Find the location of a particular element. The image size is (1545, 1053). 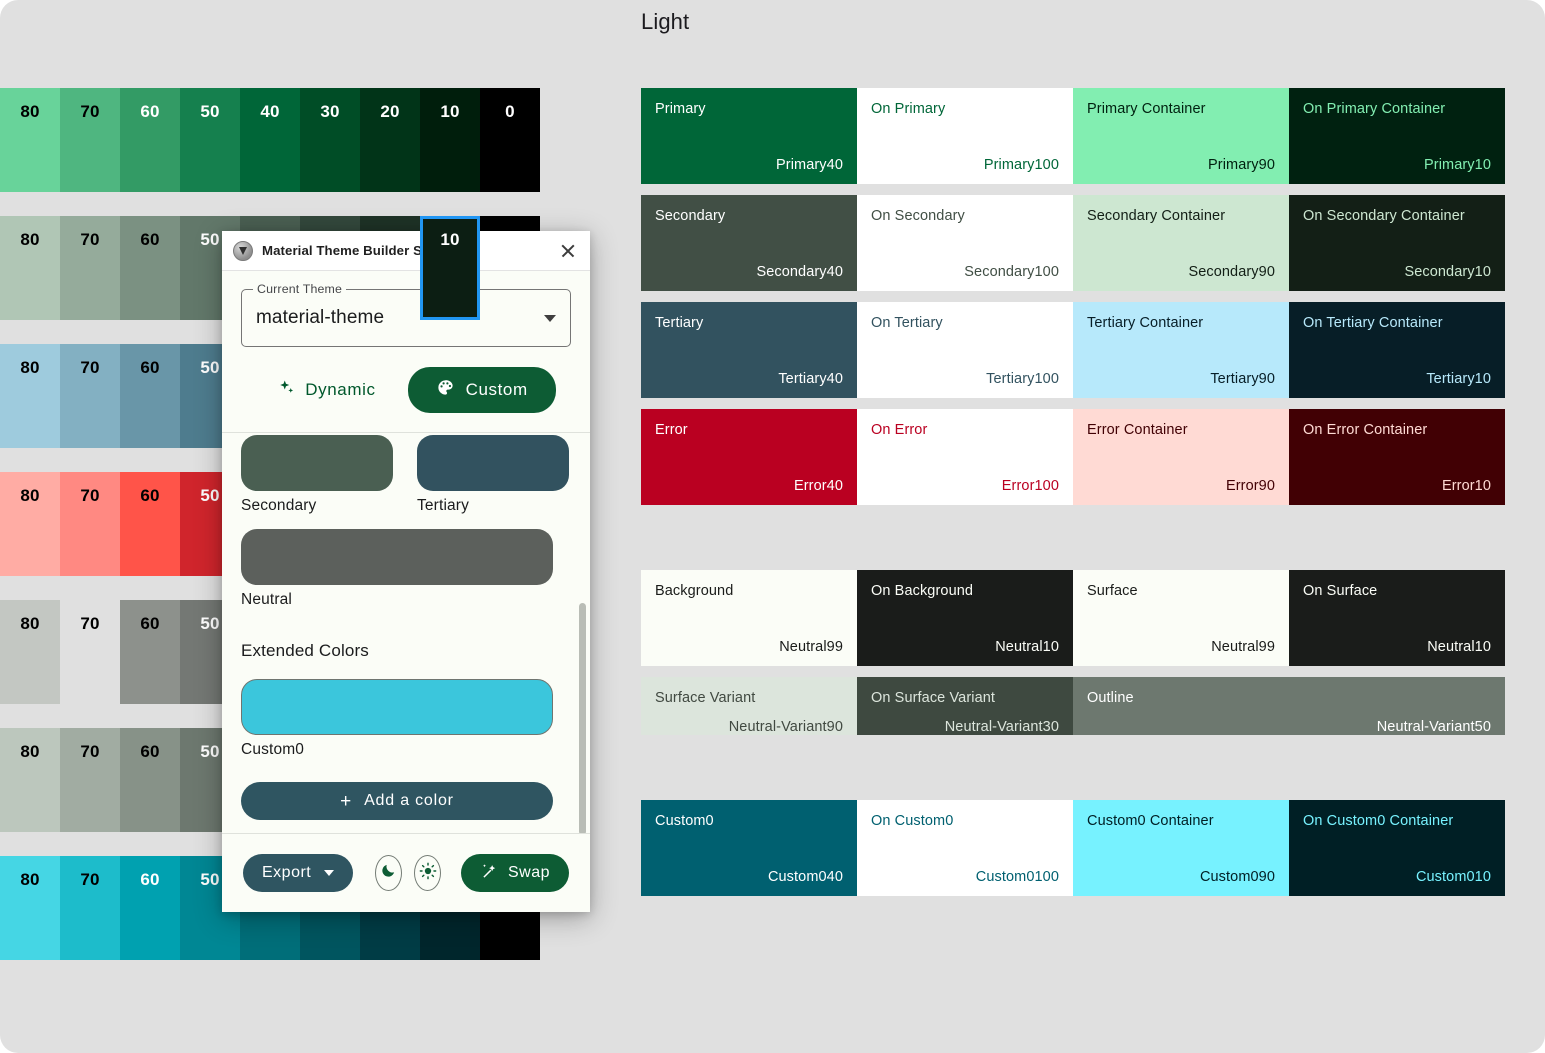

role-card: On Tertiary Container Tertiary10 is located at coordinates (1397, 350).